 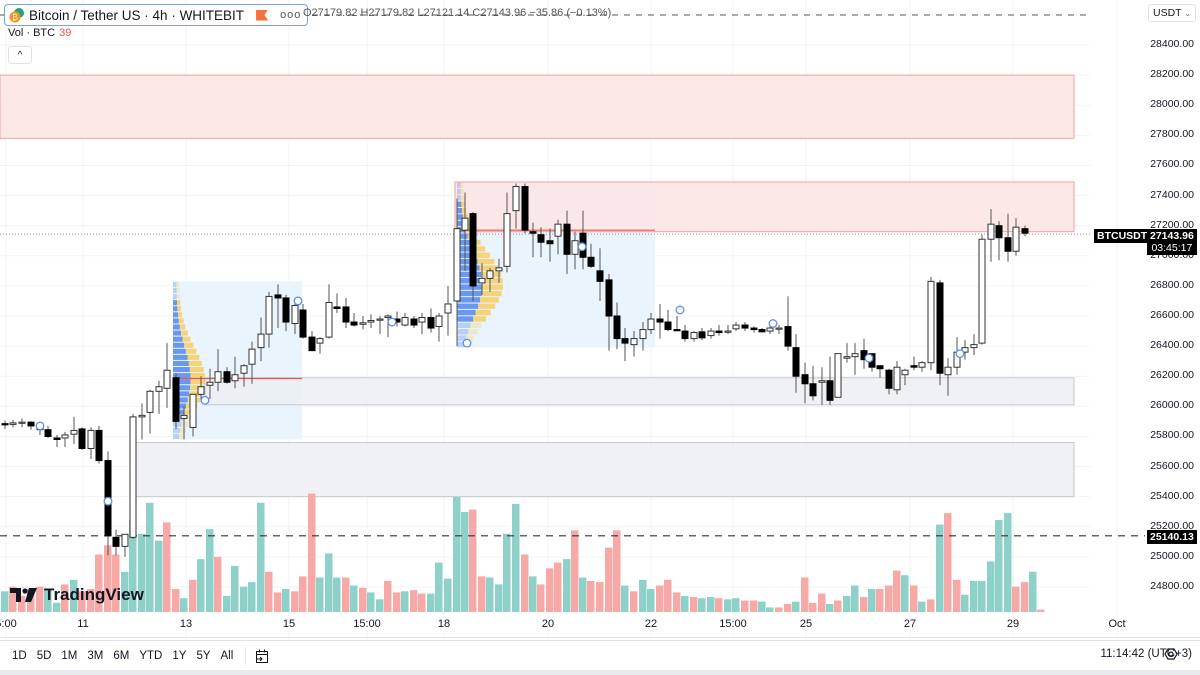 I want to click on demand-zone, so click(x=604, y=469).